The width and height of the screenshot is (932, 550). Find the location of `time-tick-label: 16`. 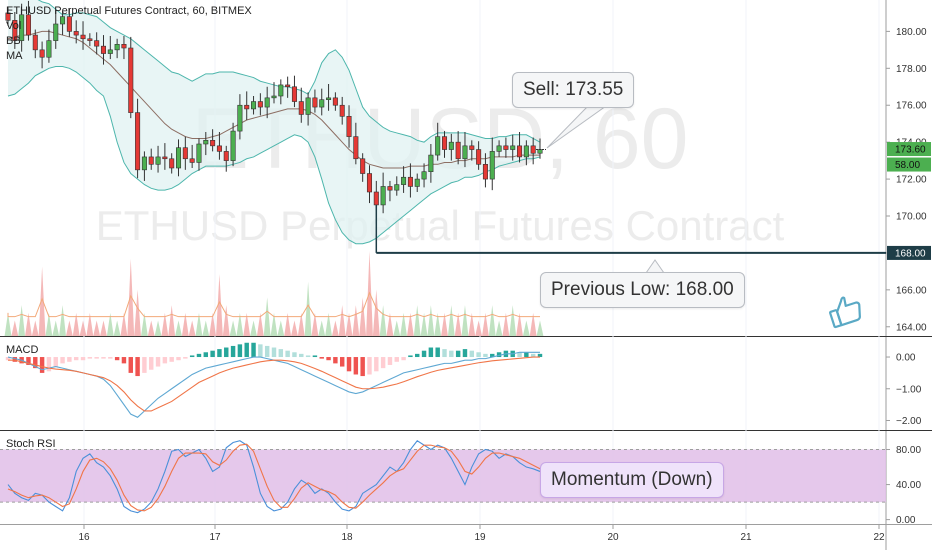

time-tick-label: 16 is located at coordinates (84, 537).